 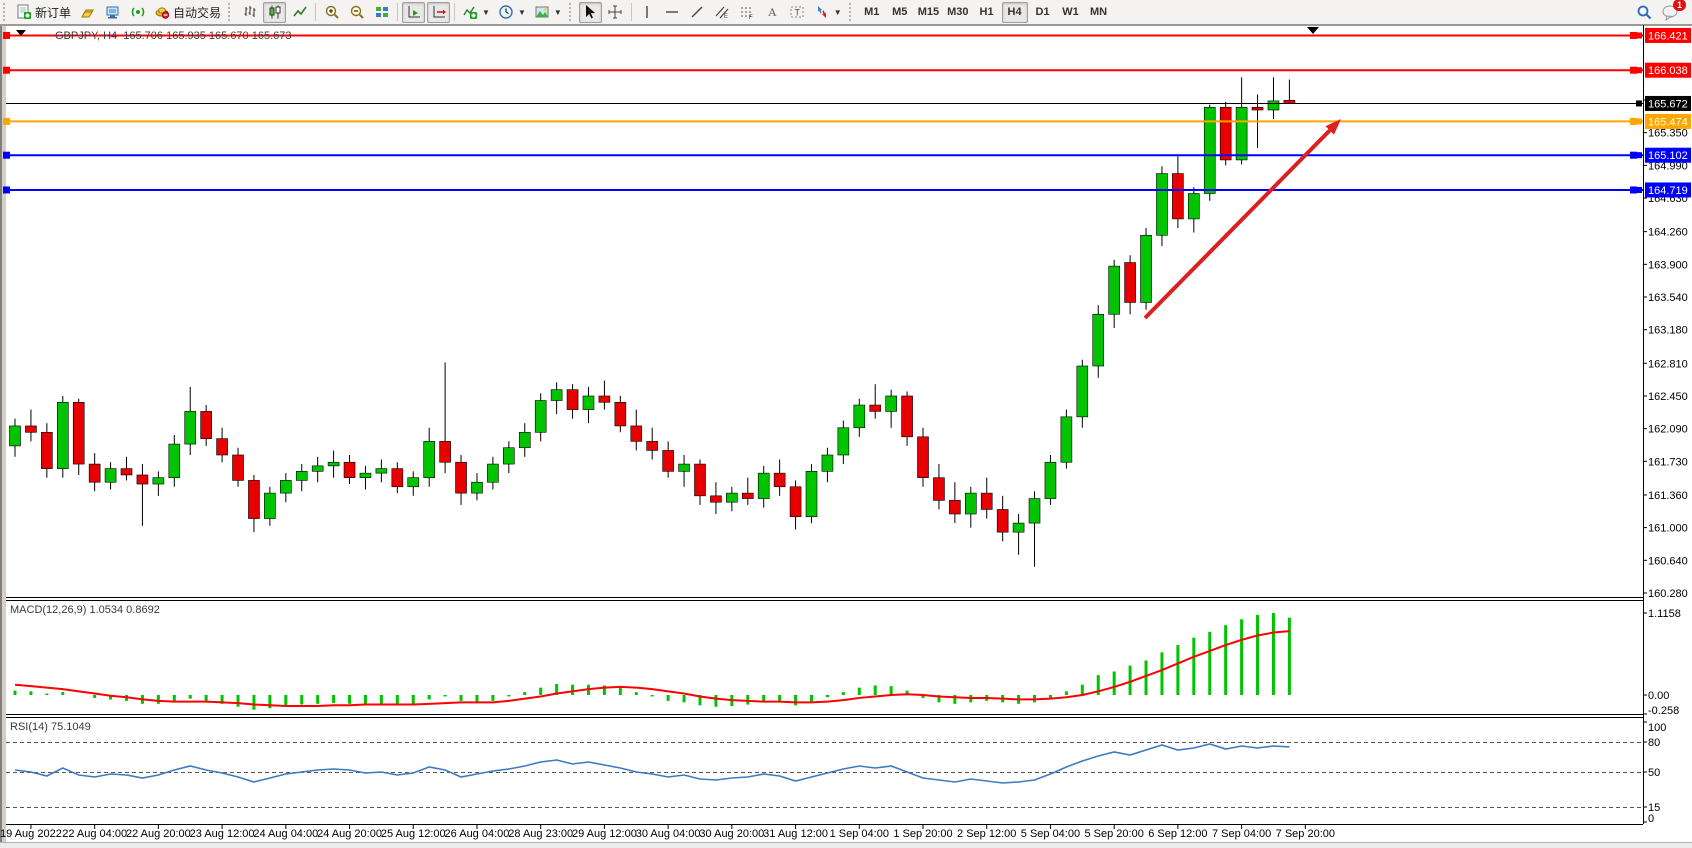 I want to click on rsi-tick-label: 50, so click(x=1654, y=773).